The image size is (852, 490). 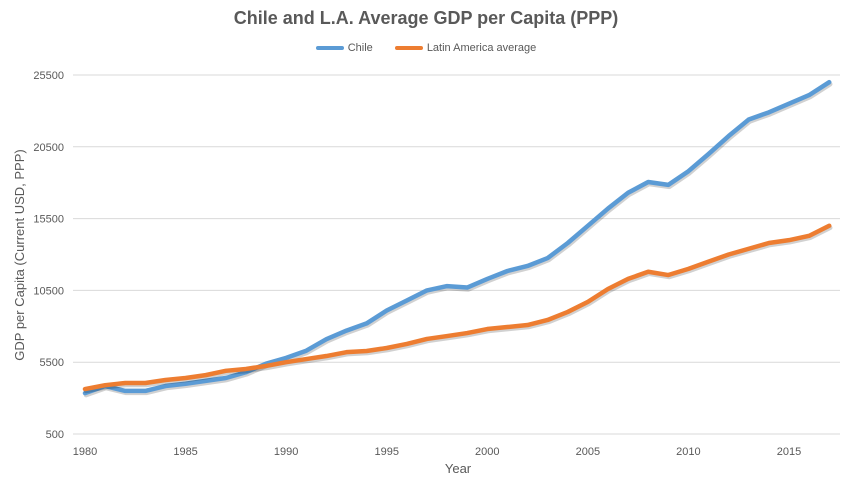 I want to click on y-tick-label: 25500, so click(x=48, y=76).